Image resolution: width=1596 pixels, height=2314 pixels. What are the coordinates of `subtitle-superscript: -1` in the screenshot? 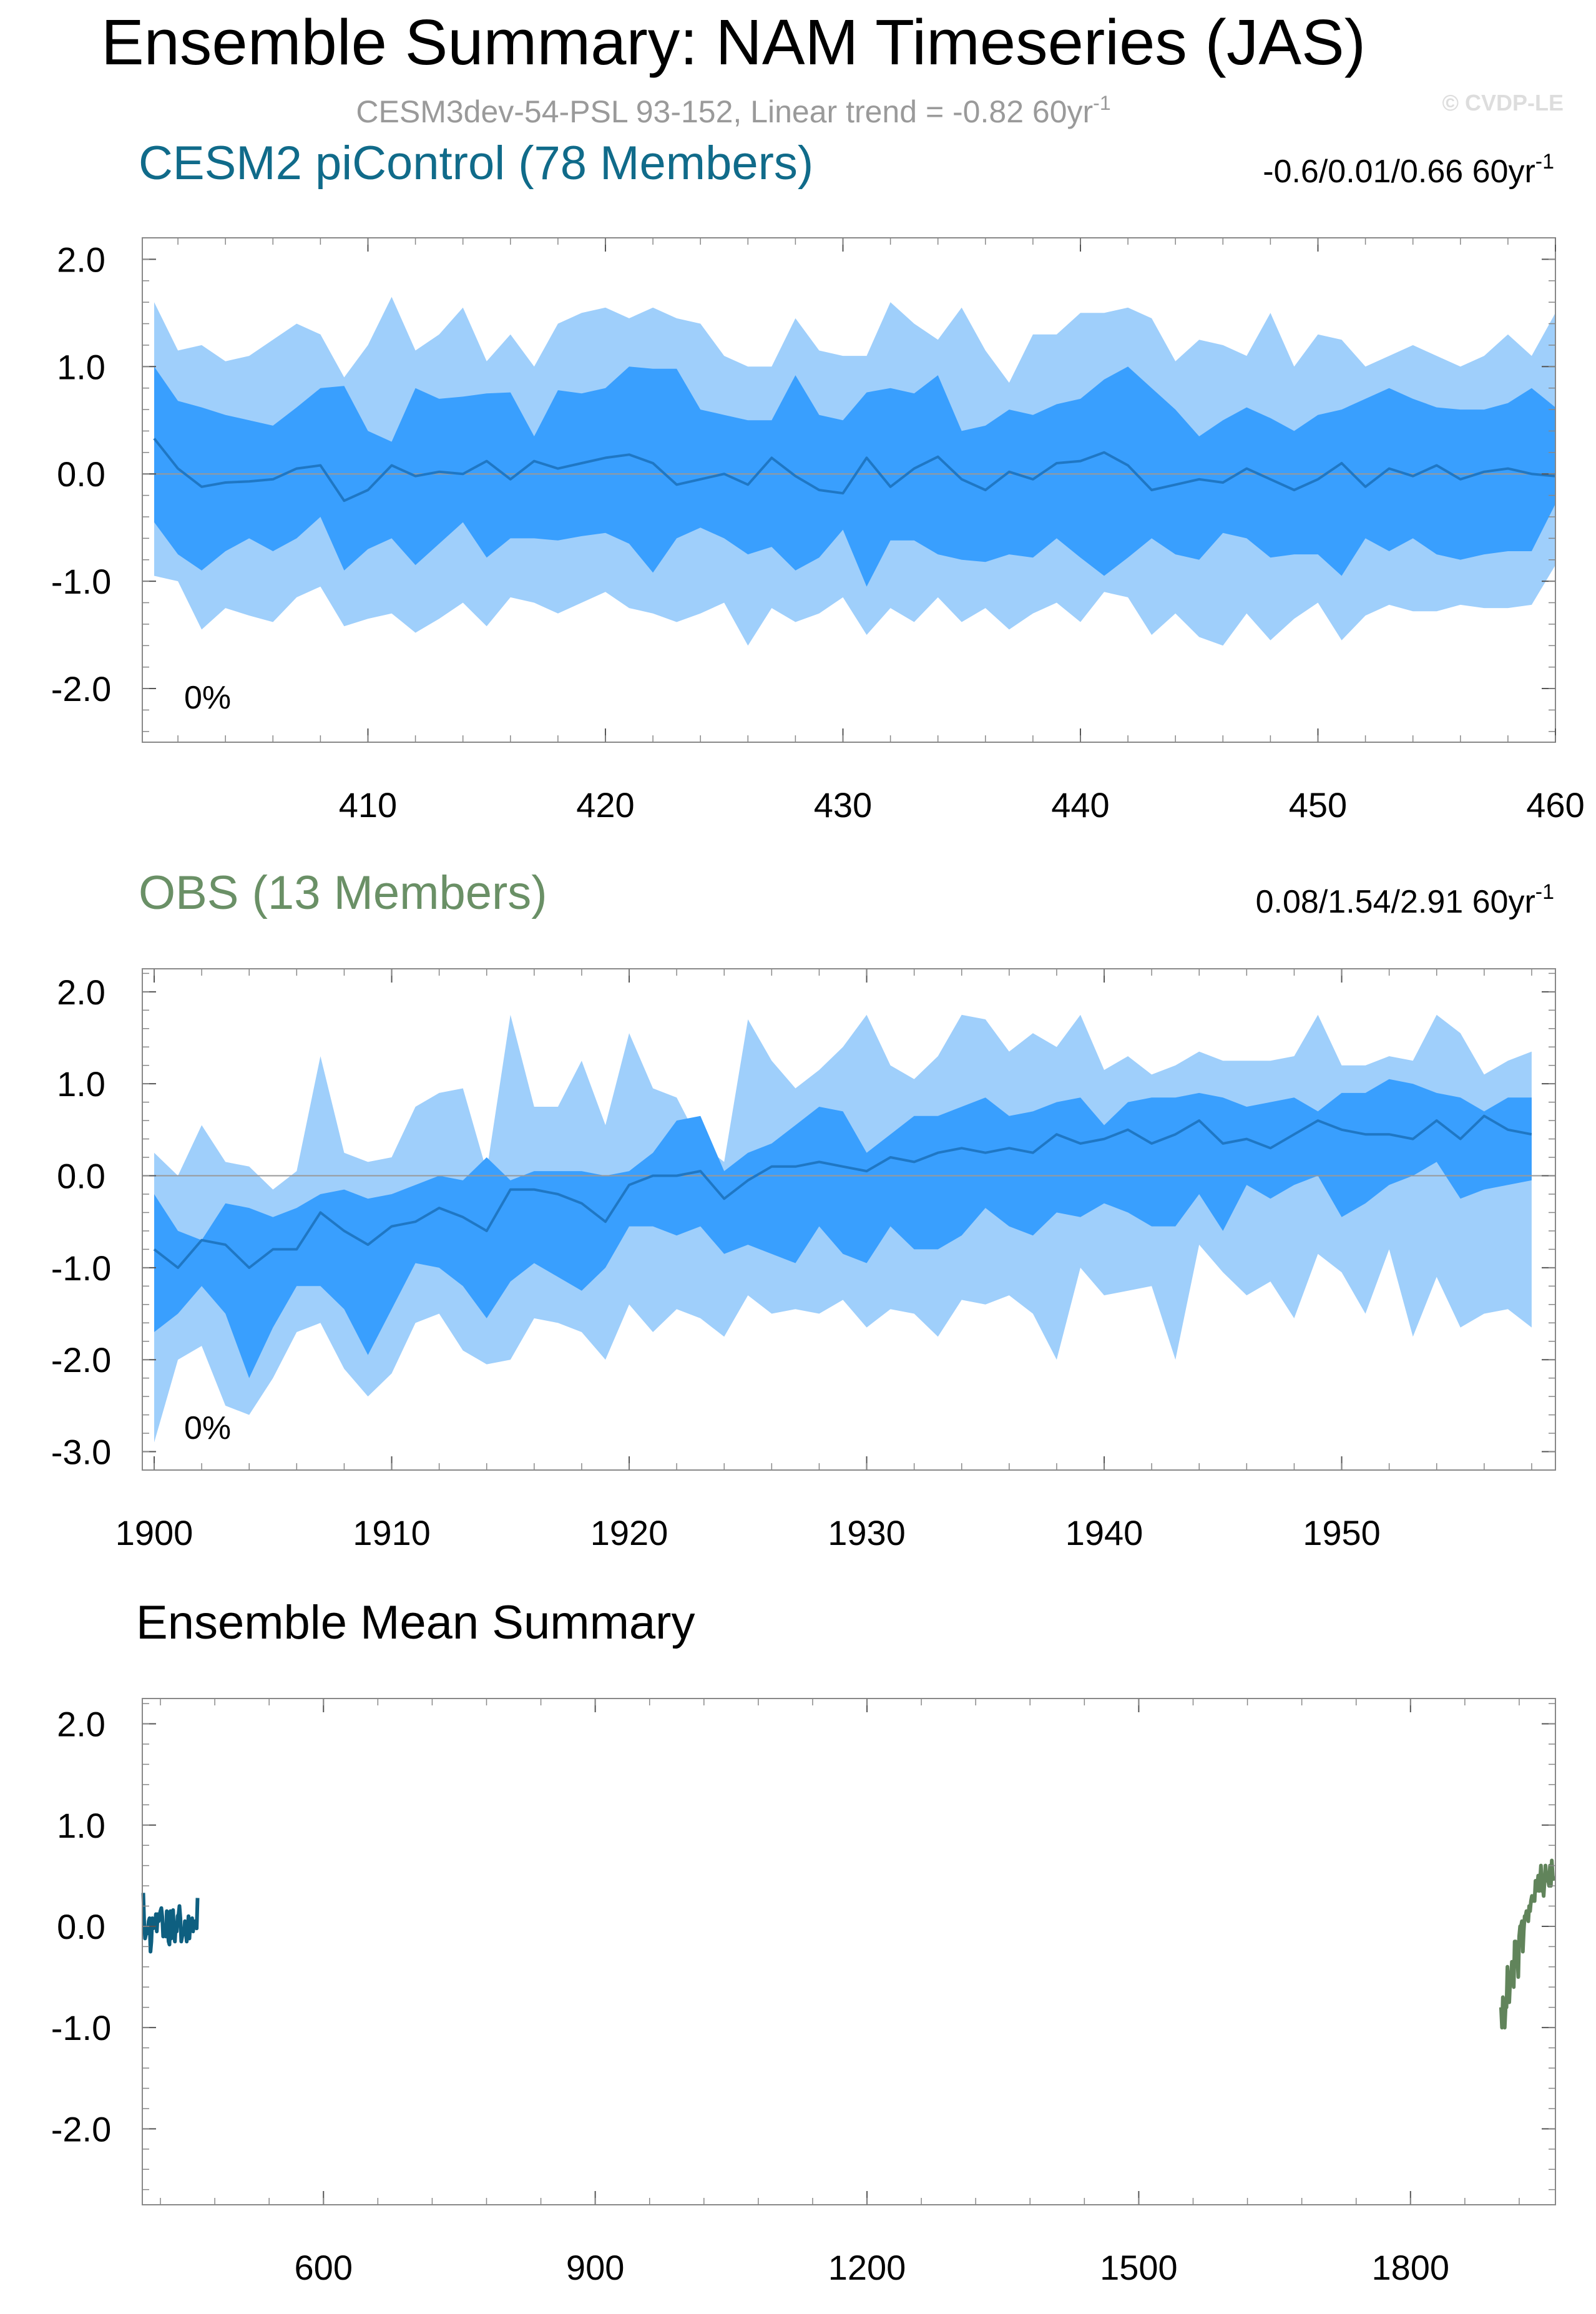 It's located at (1101, 103).